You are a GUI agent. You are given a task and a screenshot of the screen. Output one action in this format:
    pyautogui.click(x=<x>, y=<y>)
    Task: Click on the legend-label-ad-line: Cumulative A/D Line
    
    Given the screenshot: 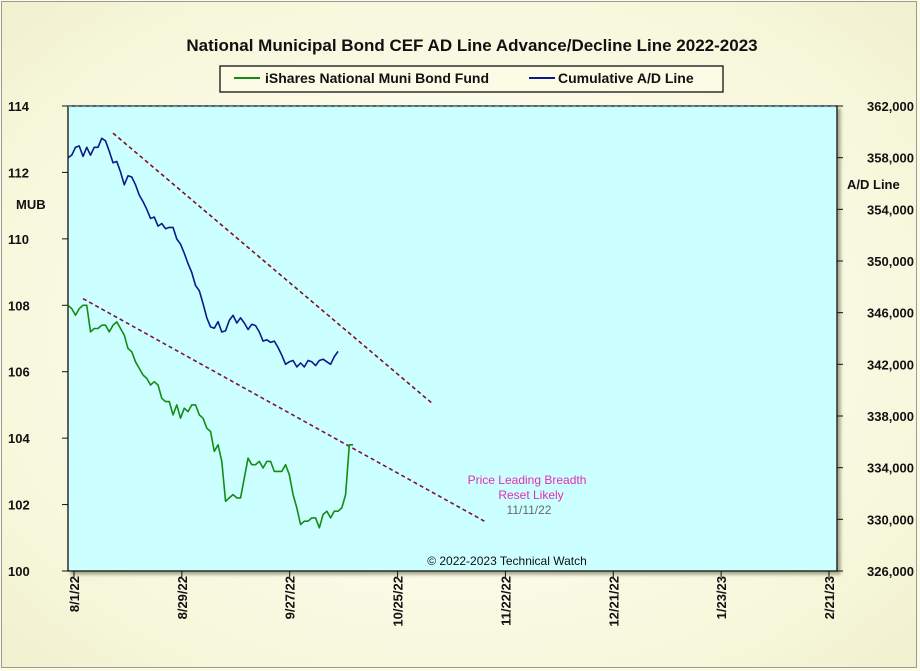 What is the action you would take?
    pyautogui.click(x=626, y=78)
    